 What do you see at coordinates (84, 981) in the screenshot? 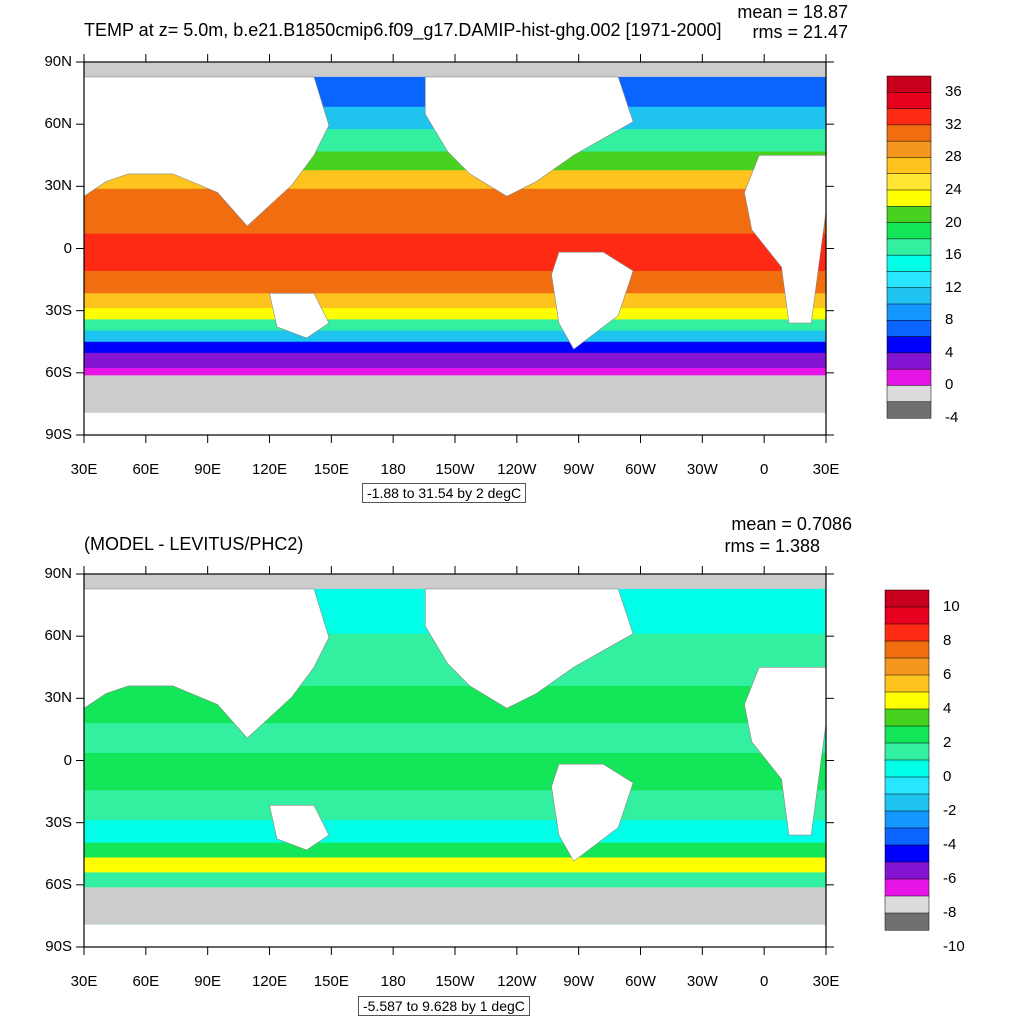
I see `lon-tick-label: 30E` at bounding box center [84, 981].